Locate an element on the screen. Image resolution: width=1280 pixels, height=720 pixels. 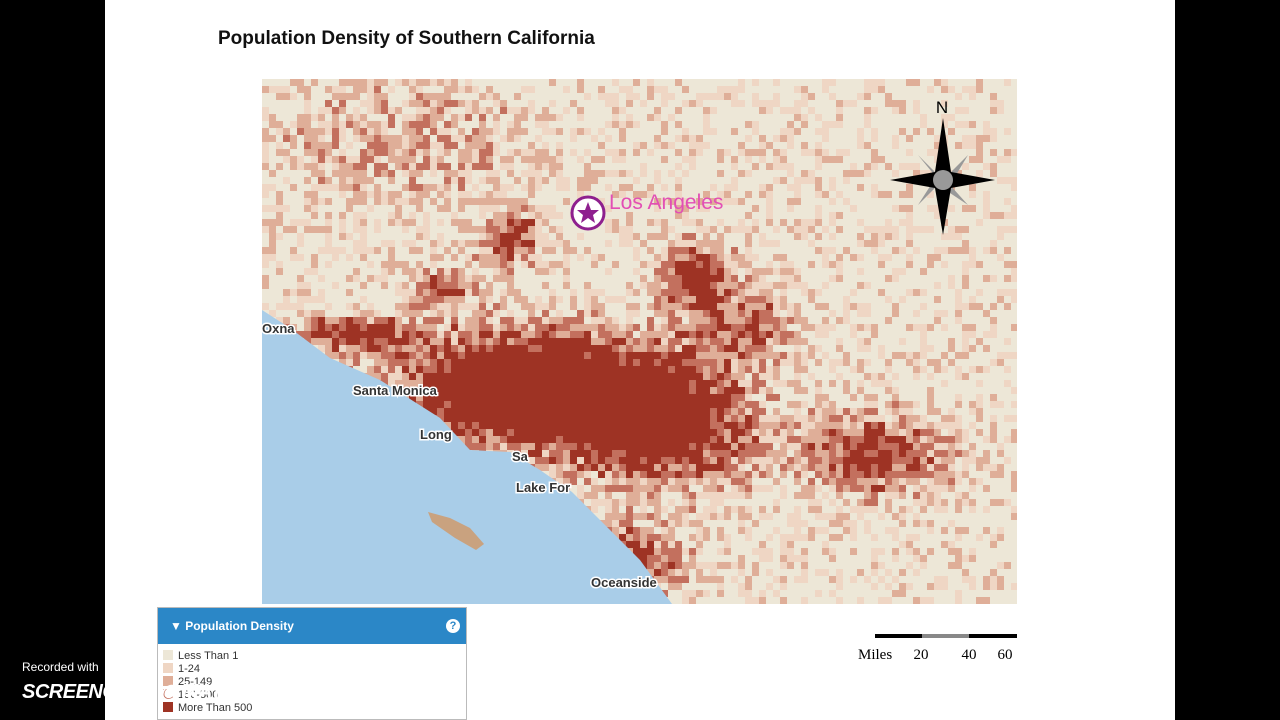
scale-label: 60 is located at coordinates (1005, 655).